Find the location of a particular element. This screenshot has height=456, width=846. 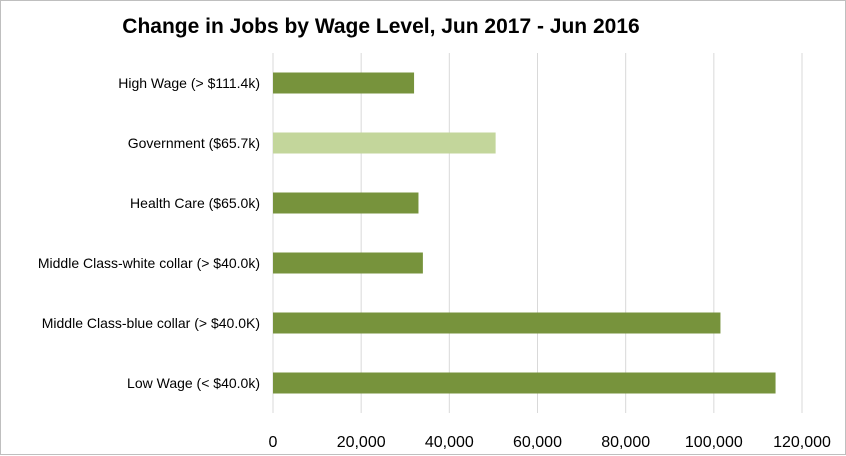

x-tick-label: 100,000 is located at coordinates (714, 442).